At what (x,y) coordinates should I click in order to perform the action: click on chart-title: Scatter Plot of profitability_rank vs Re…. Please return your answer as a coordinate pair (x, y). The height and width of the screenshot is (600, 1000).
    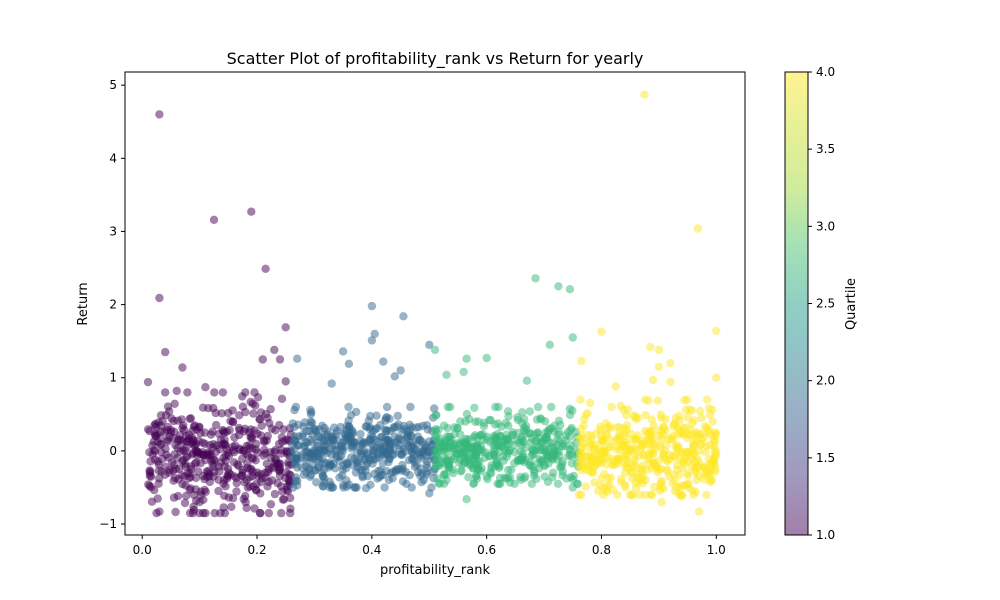
    Looking at the image, I should click on (435, 59).